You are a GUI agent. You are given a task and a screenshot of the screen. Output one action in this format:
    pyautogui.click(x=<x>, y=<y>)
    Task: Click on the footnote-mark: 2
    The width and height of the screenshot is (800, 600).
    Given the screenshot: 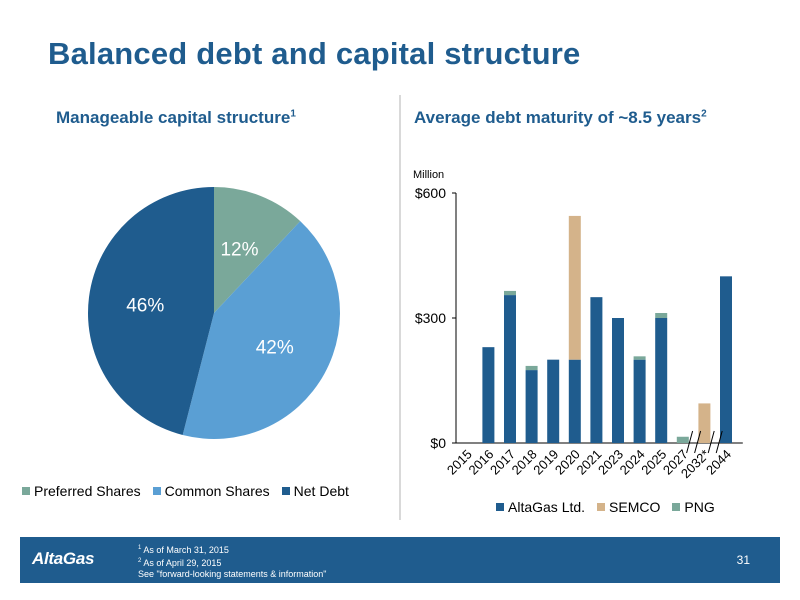 What is the action you would take?
    pyautogui.click(x=140, y=561)
    